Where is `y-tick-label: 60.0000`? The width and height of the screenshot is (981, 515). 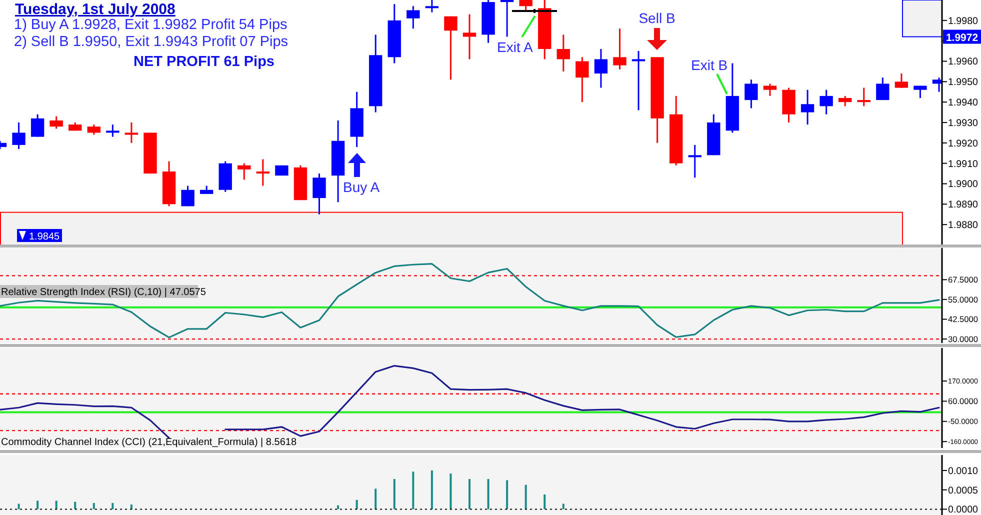 y-tick-label: 60.0000 is located at coordinates (963, 401).